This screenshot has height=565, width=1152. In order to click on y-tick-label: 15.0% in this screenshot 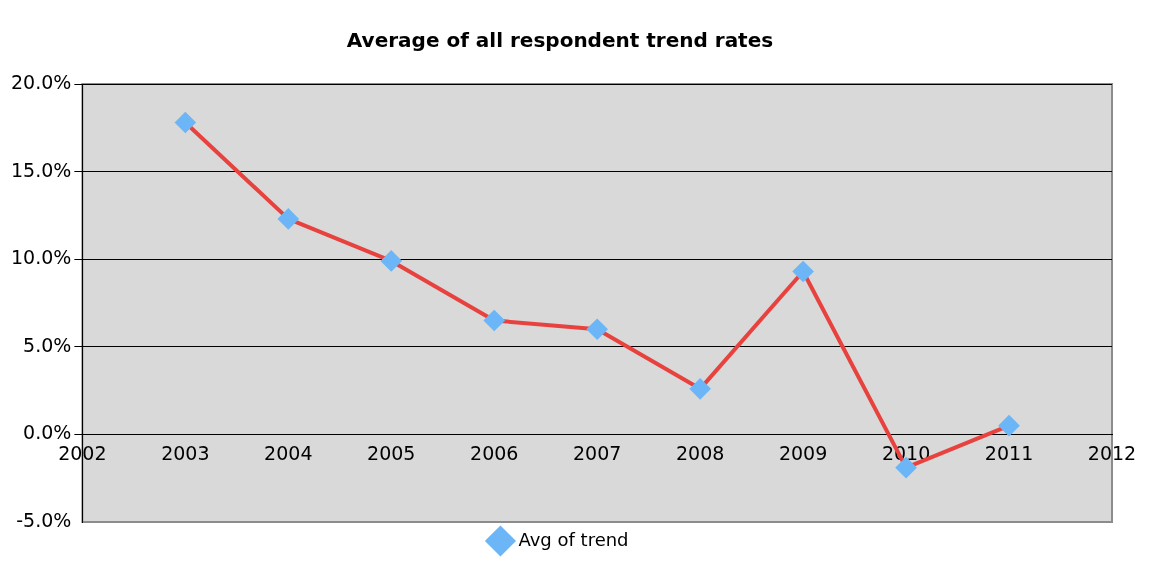, I will do `click(41, 169)`.